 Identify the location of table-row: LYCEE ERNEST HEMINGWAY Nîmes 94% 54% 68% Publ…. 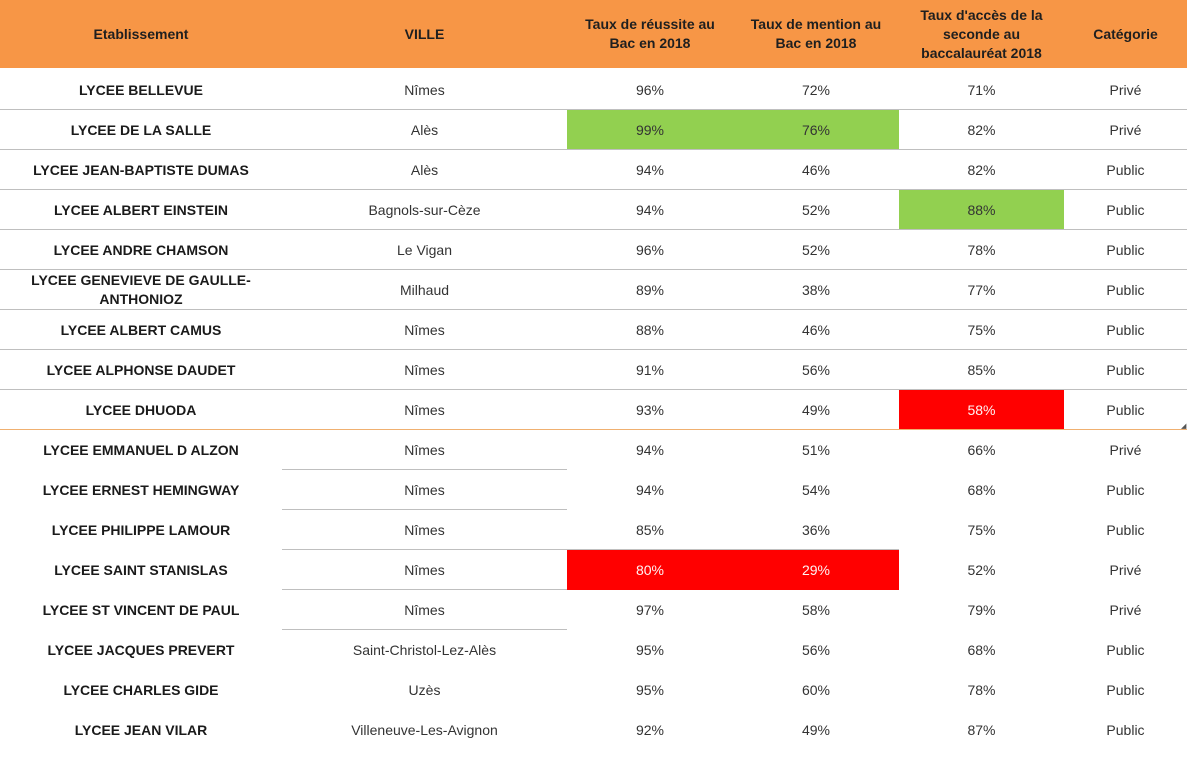
(593, 490).